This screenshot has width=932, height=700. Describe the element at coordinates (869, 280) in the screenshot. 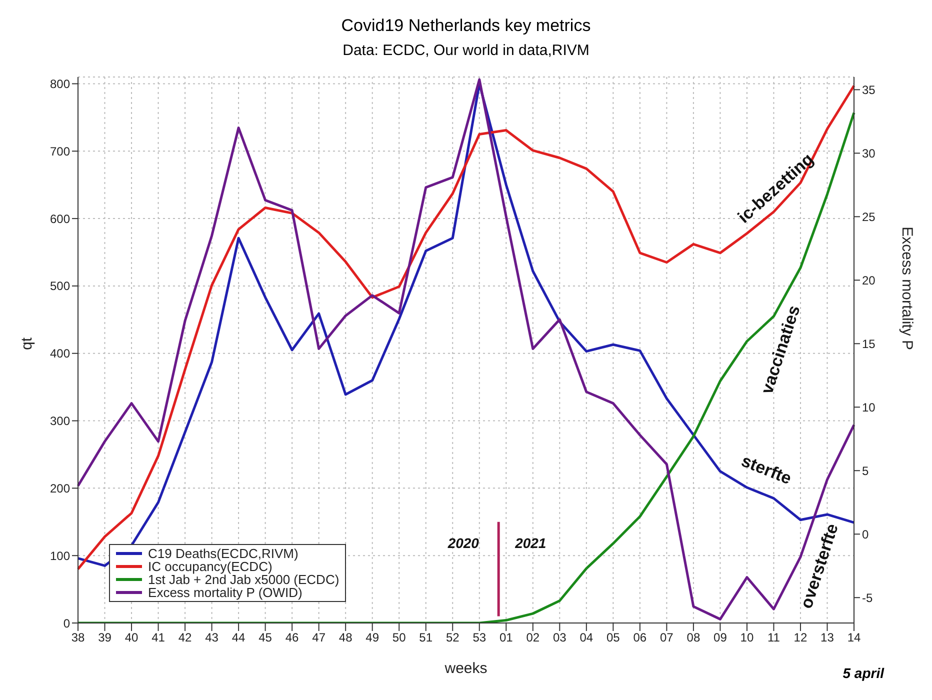

I see `y2-tick-label: 20` at that location.